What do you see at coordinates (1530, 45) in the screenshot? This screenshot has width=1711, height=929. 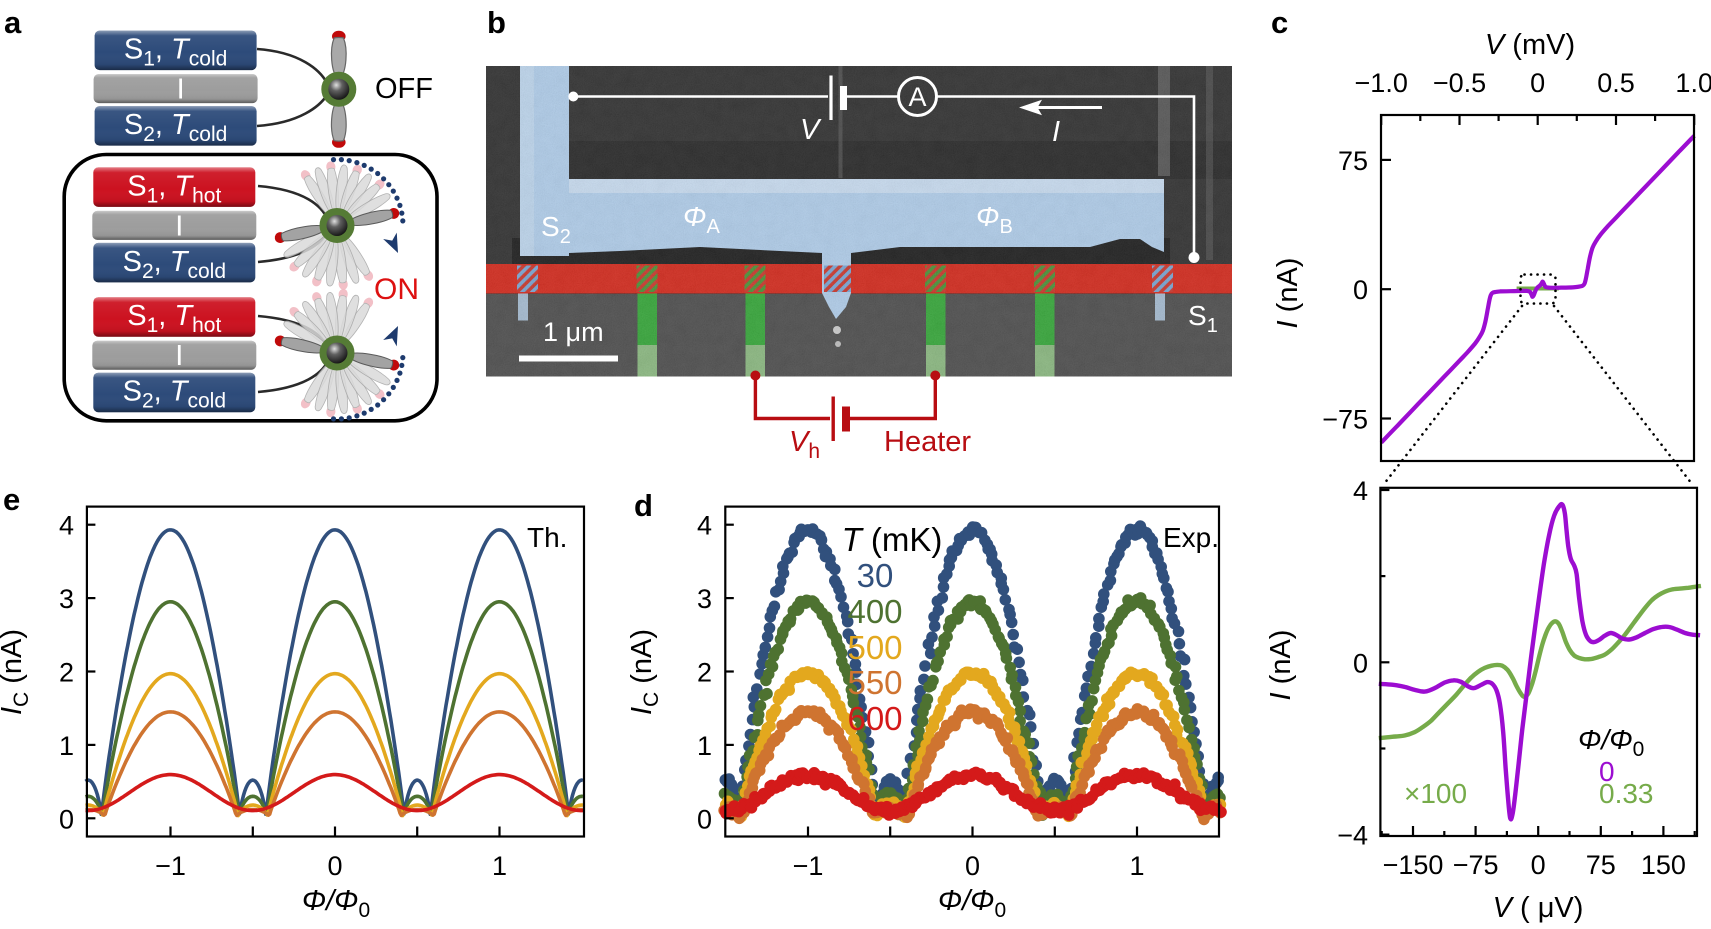 I see `svg-text: V (mV)` at bounding box center [1530, 45].